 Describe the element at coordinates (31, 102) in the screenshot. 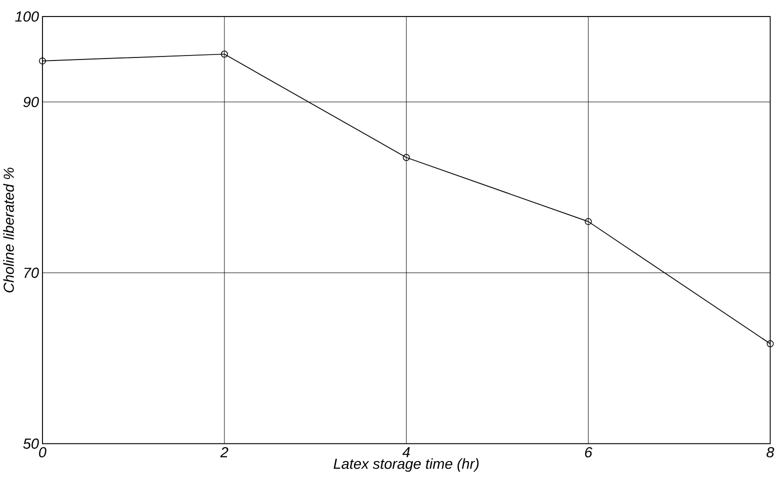

I see `y-tick-label: 90` at that location.